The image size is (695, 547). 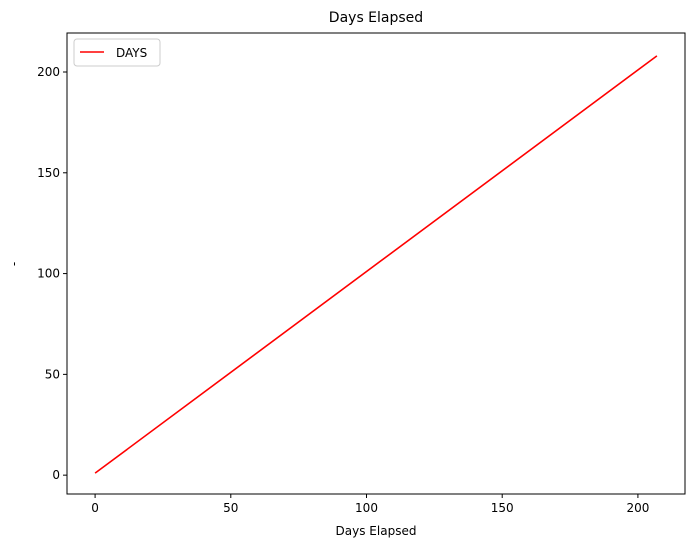 What do you see at coordinates (637, 508) in the screenshot?
I see `x-tick-label: 200` at bounding box center [637, 508].